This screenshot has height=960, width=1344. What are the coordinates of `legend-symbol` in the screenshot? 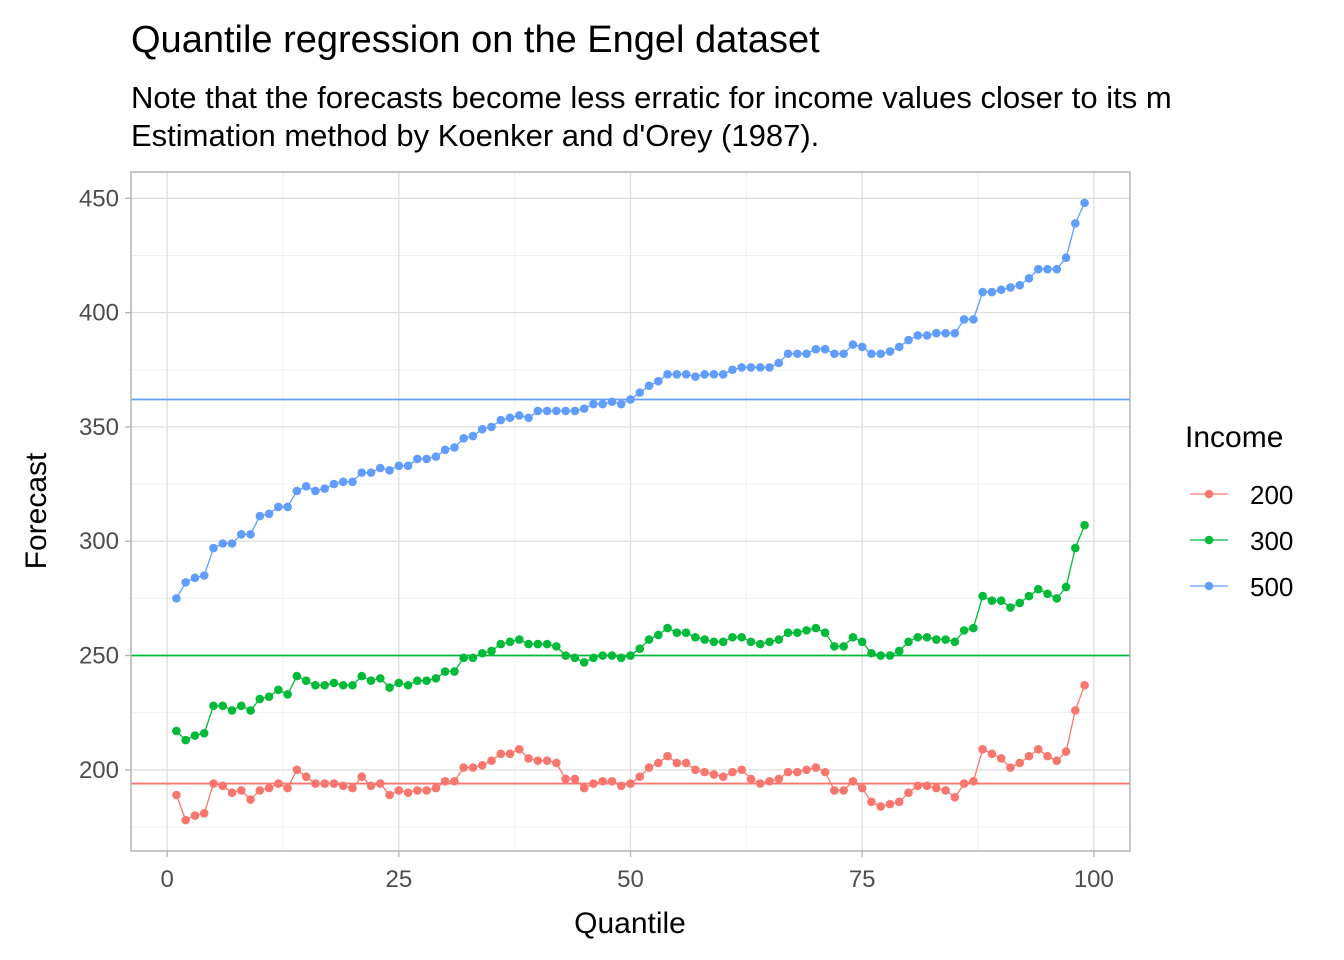 It's located at (1209, 494).